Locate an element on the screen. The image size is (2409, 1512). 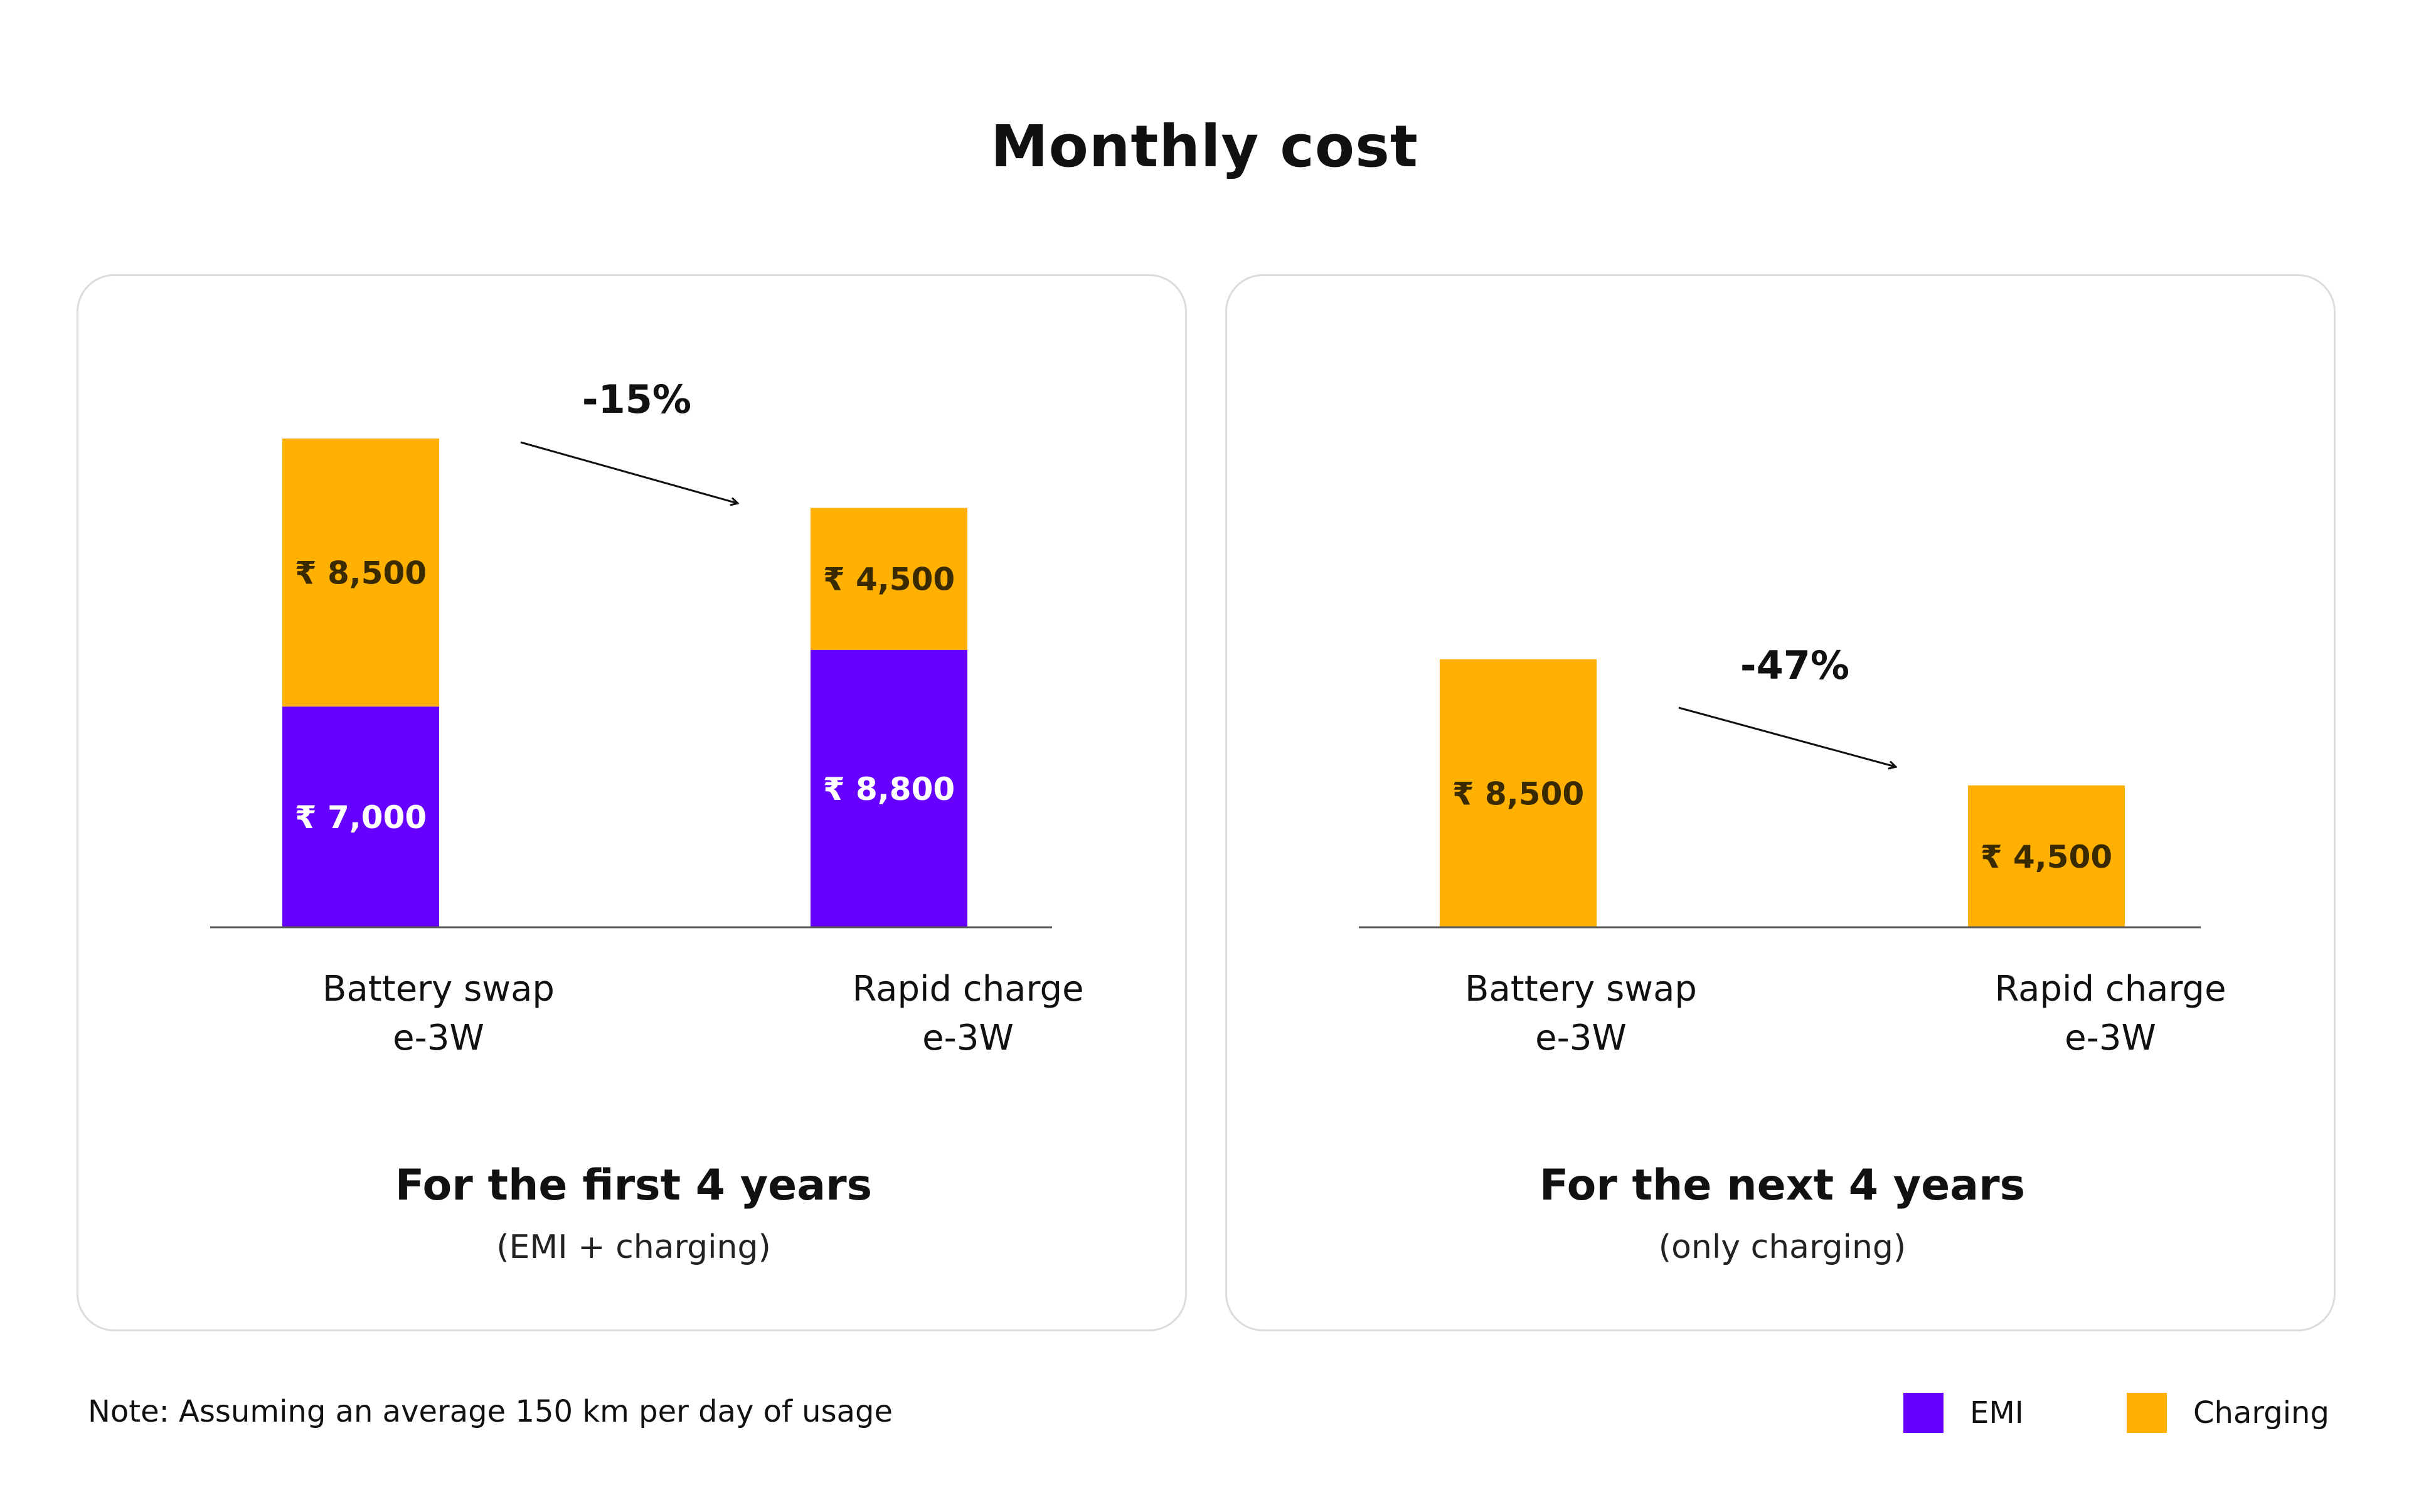
data-label-emi-1: ₹ 8,800 is located at coordinates (889, 789).